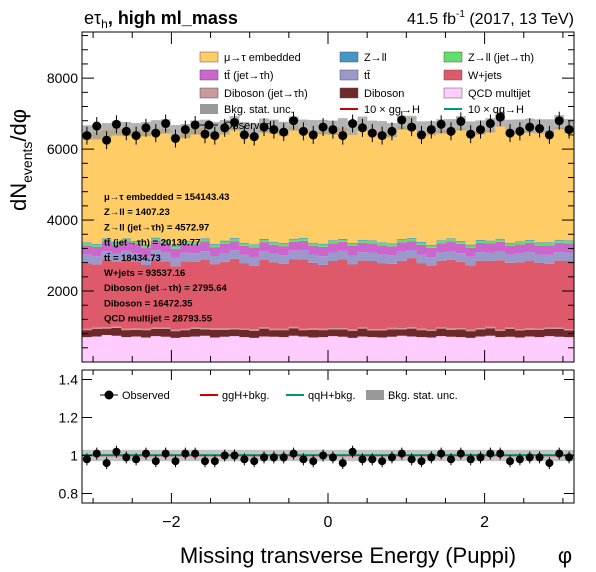 The width and height of the screenshot is (596, 572). I want to click on stack-tt̄ (jet→τh), so click(328, 249).